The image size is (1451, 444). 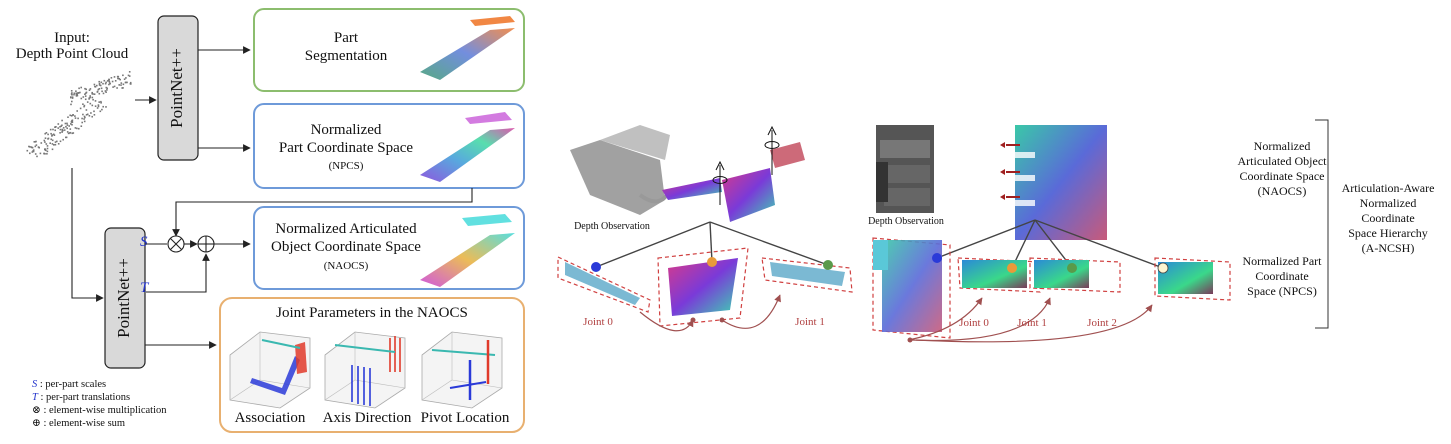 What do you see at coordinates (365, 370) in the screenshot?
I see `joint-panel-axis-direction` at bounding box center [365, 370].